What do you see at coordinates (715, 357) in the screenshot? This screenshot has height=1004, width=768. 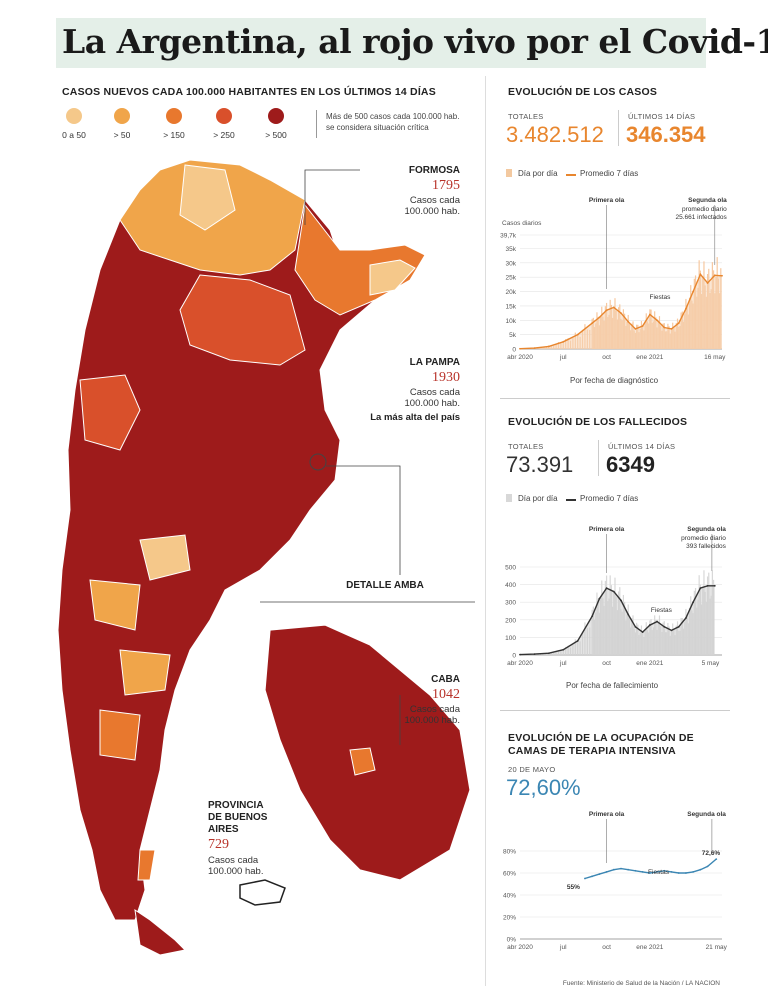 I see `x-tick-label-4: 16 may` at bounding box center [715, 357].